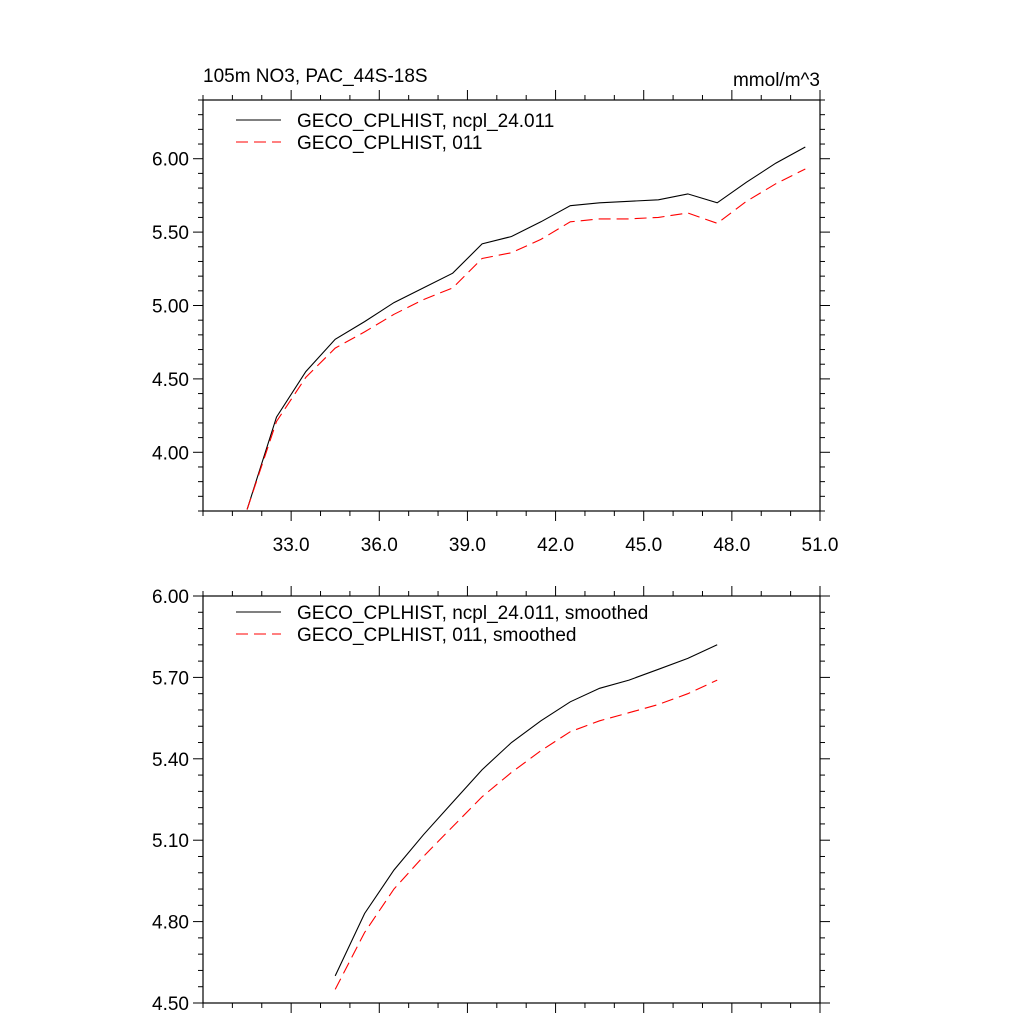 The width and height of the screenshot is (1024, 1024). Describe the element at coordinates (170, 233) in the screenshot. I see `y-tick-label: 5.50` at that location.